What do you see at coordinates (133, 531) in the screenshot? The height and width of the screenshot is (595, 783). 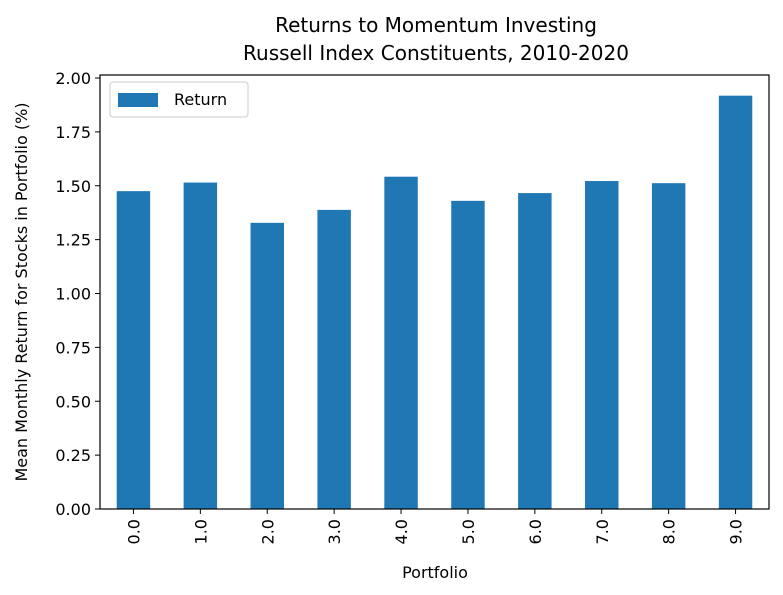 I see `x-tick-label: 0.0` at bounding box center [133, 531].